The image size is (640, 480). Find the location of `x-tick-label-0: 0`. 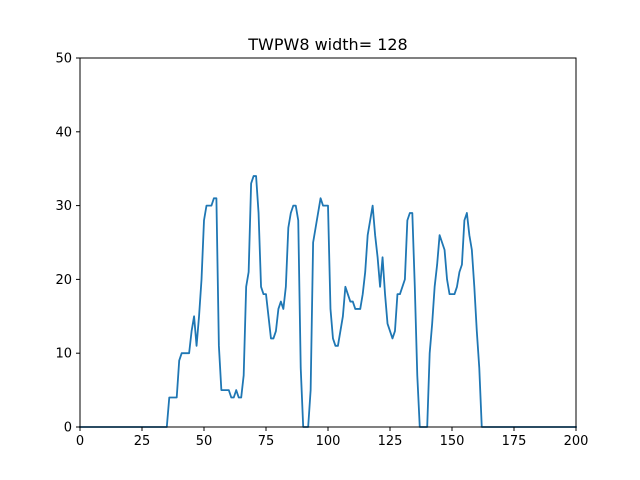

x-tick-label-0: 0 is located at coordinates (80, 441).